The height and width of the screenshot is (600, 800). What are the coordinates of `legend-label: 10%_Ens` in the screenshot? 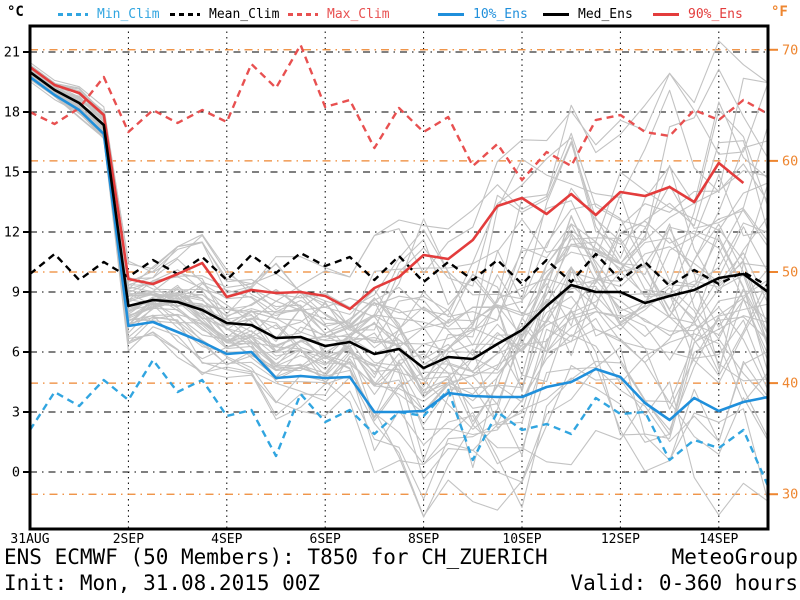 It's located at (500, 14).